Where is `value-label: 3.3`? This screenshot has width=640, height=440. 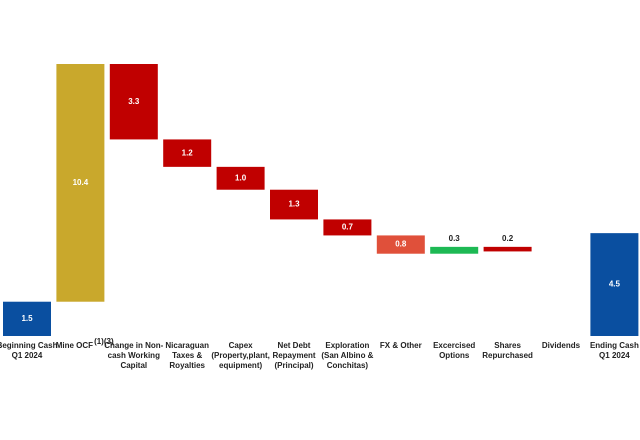 value-label: 3.3 is located at coordinates (134, 101).